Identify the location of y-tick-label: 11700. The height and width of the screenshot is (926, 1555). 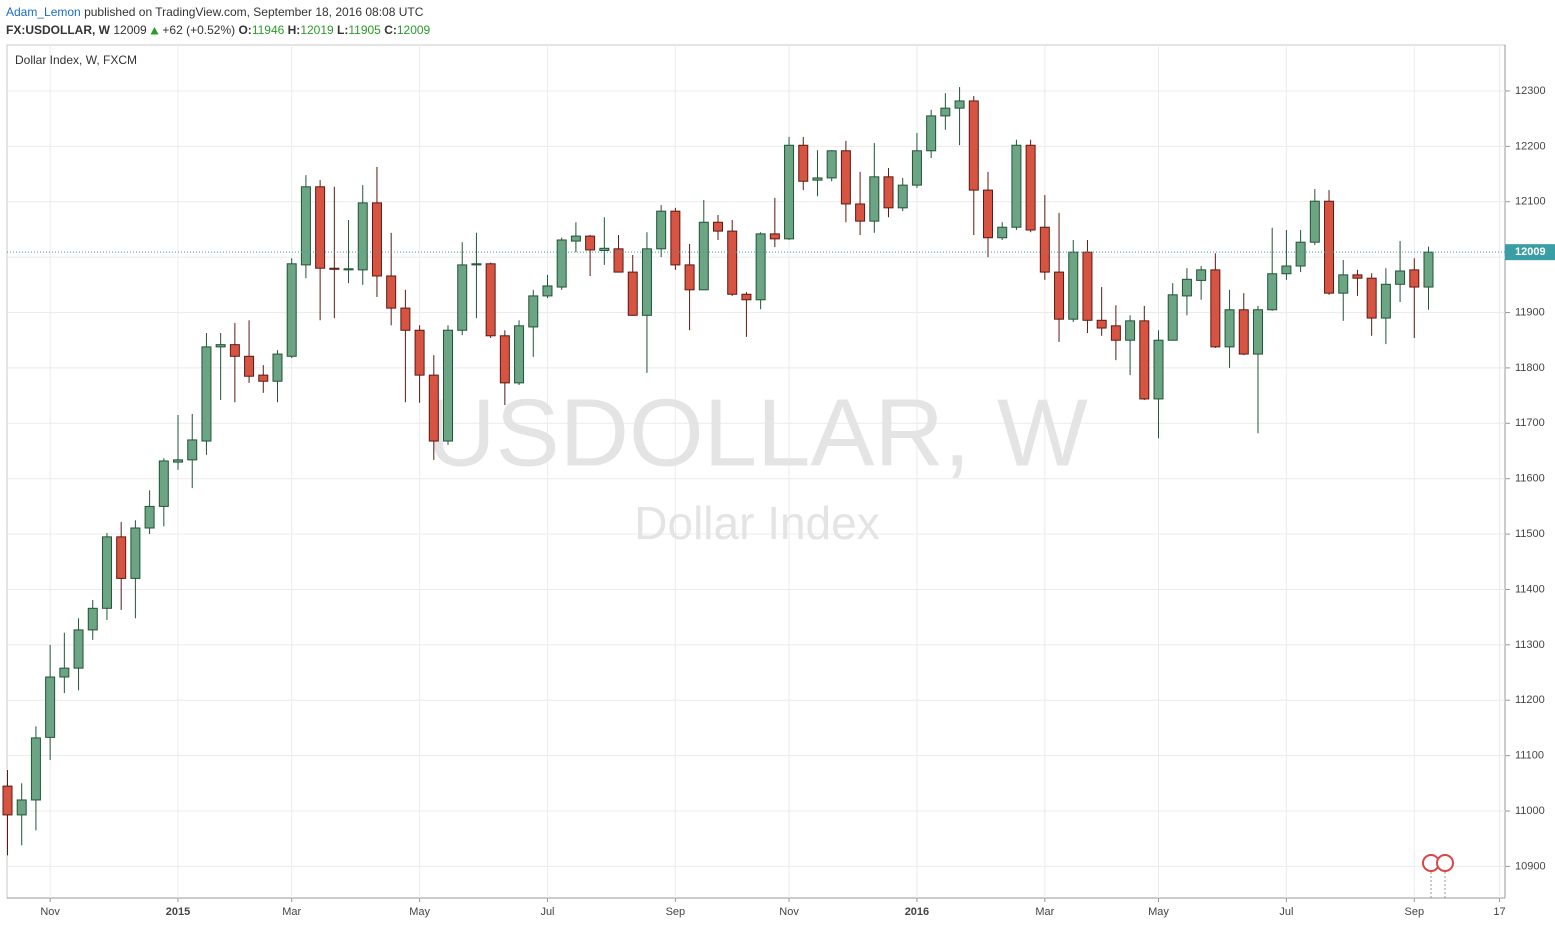
(1530, 423).